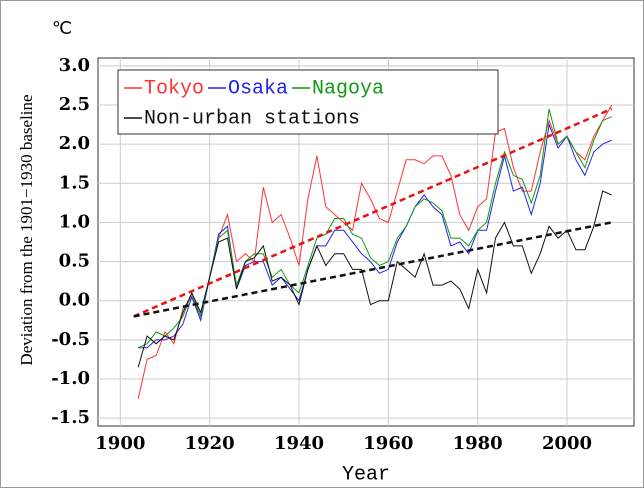  What do you see at coordinates (74, 221) in the screenshot?
I see `y-tick-label: 1.0` at bounding box center [74, 221].